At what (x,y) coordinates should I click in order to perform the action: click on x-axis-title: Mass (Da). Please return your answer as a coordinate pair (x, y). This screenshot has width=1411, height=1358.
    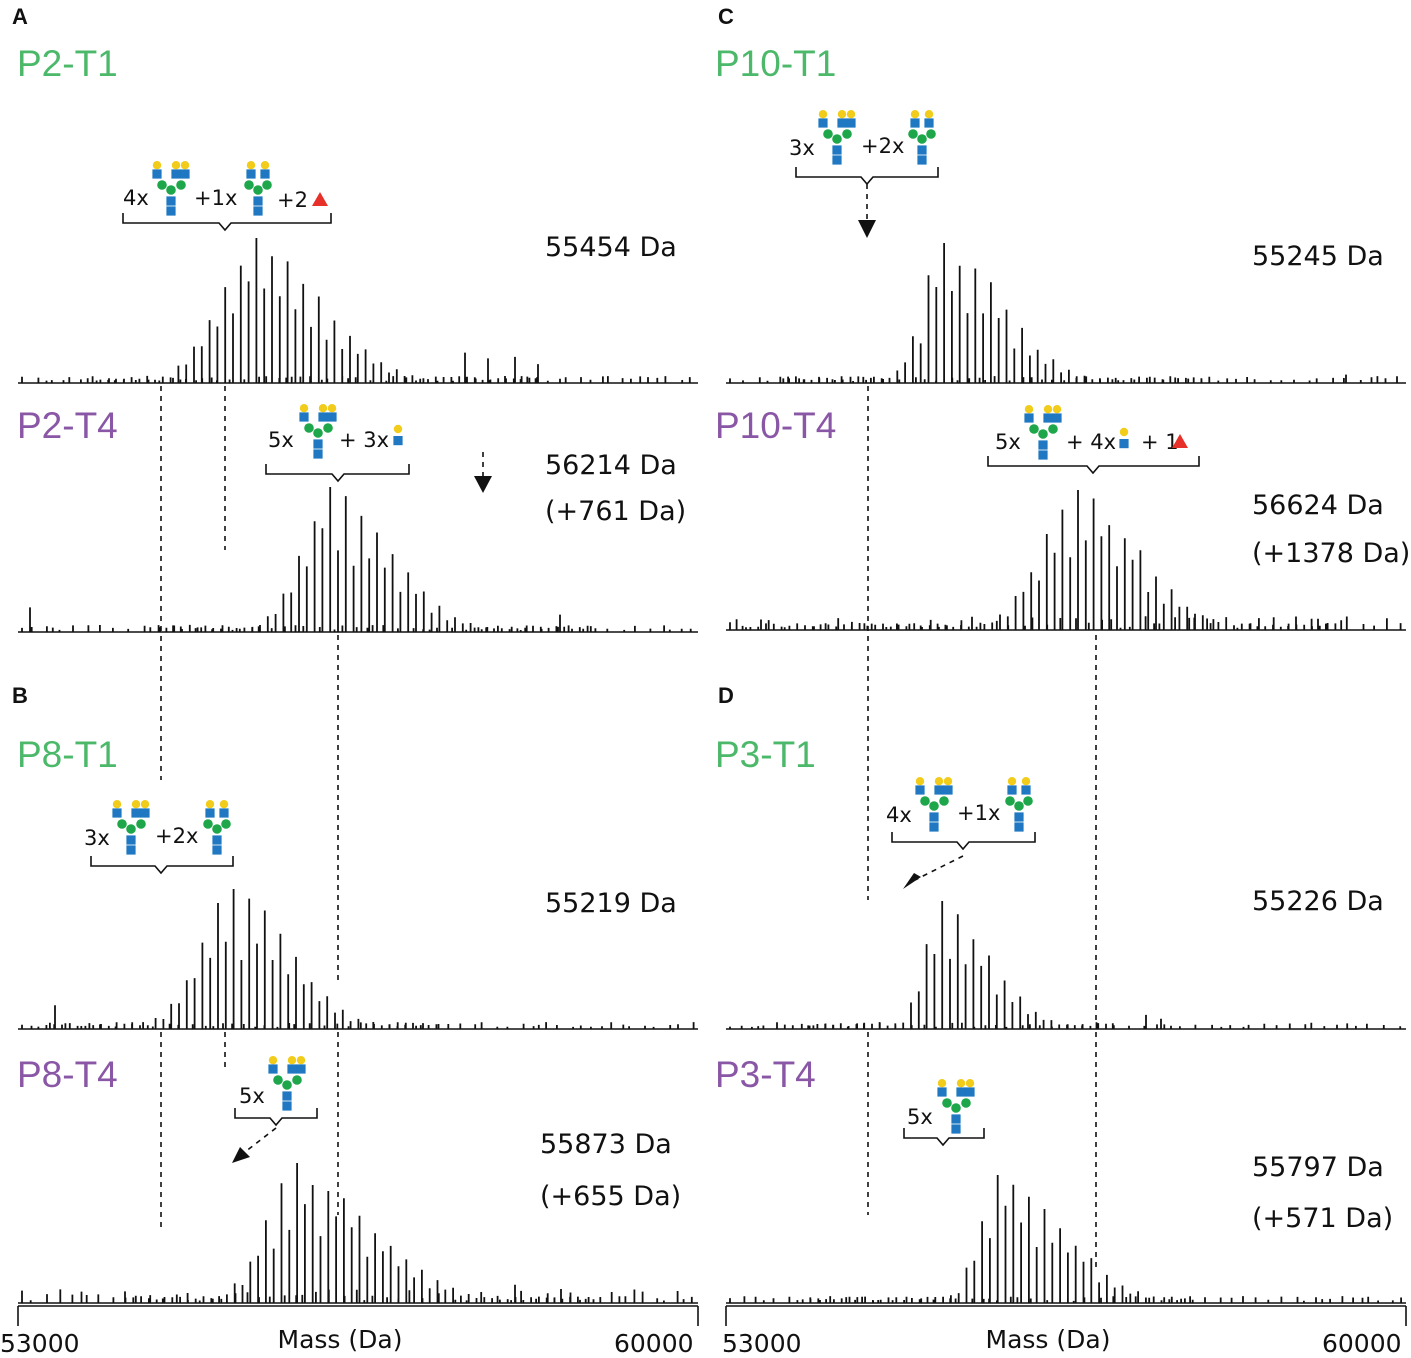
    Looking at the image, I should click on (1048, 1339).